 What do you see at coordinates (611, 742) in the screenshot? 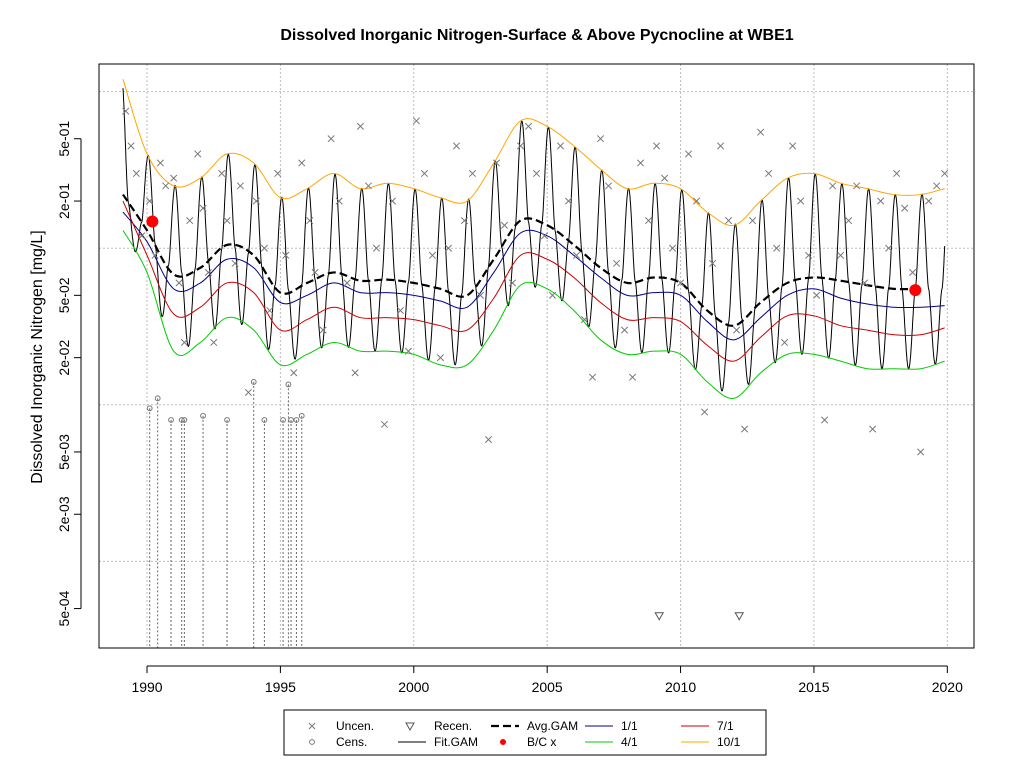
I see `legend-item: 4/1` at bounding box center [611, 742].